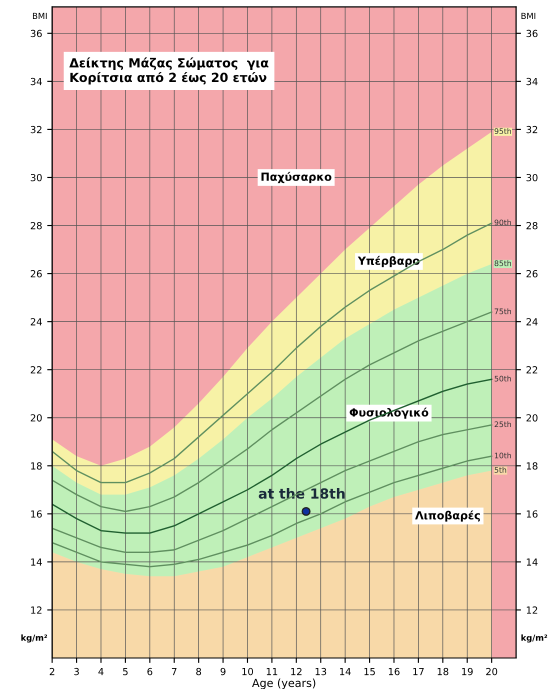  I want to click on x-tick-label: 7, so click(174, 672).